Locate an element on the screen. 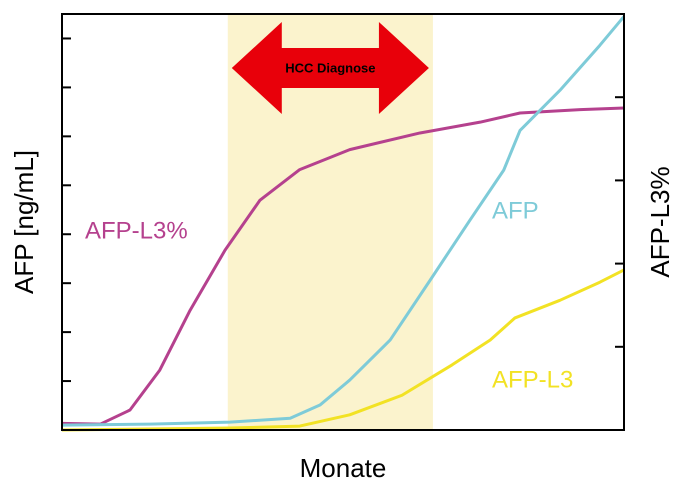 This screenshot has height=495, width=695. x-axis-title: Monate is located at coordinates (343, 468).